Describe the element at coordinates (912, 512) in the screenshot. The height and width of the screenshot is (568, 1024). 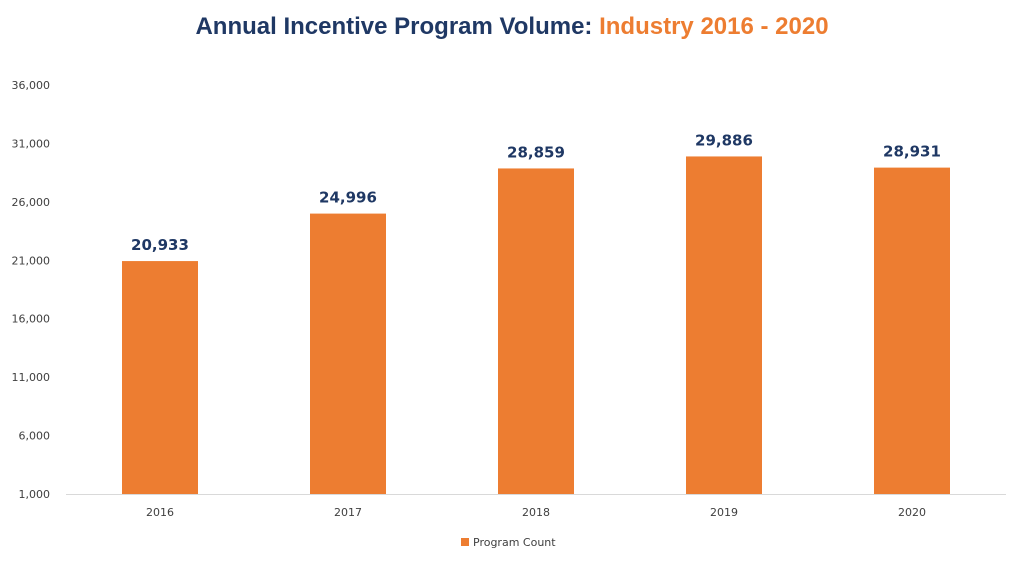
I see `x-tick-label-2020: 2020` at that location.